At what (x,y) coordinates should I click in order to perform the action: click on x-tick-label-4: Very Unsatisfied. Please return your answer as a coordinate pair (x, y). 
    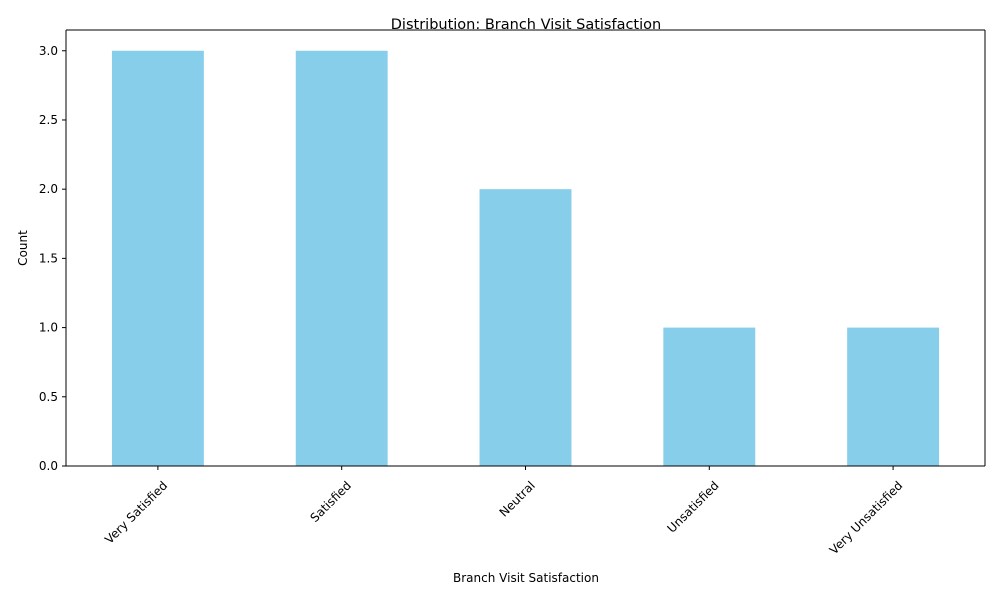
    Looking at the image, I should click on (866, 517).